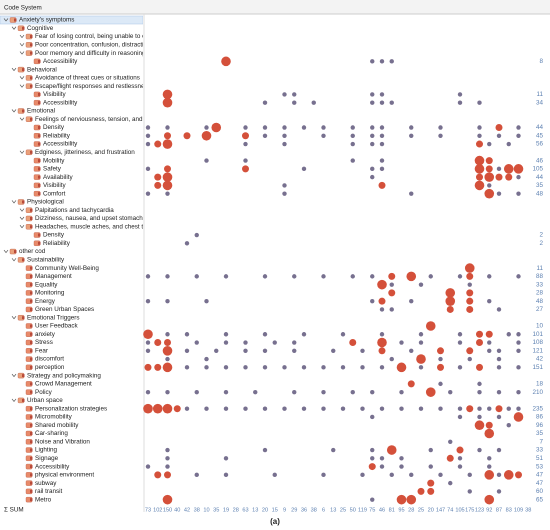 This screenshot has width=550, height=530. Describe the element at coordinates (275, 521) in the screenshot. I see `caption: (a)` at that location.